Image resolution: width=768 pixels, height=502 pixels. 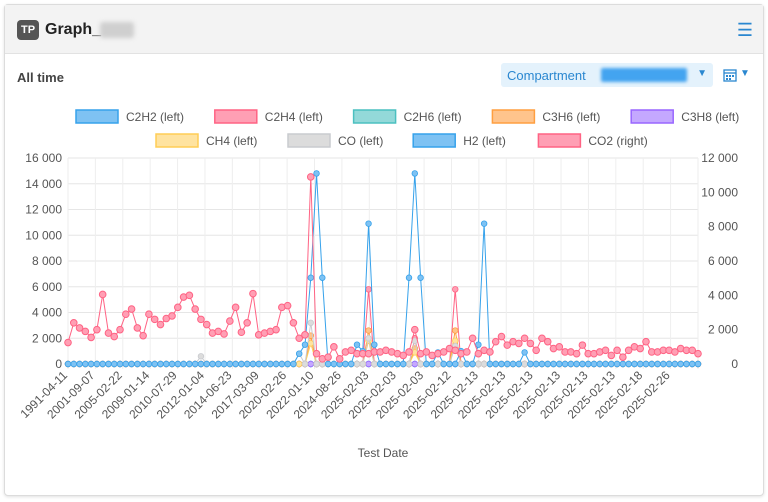 What do you see at coordinates (744, 30) in the screenshot?
I see `hamburger-menu-icon: ☰` at bounding box center [744, 30].